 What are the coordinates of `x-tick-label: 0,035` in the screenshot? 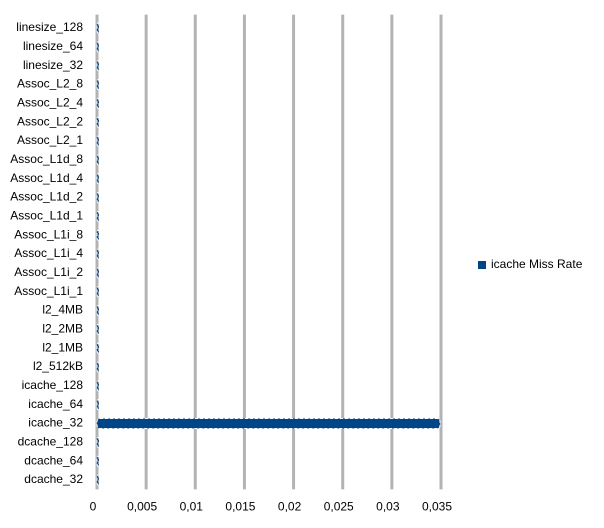 It's located at (437, 507).